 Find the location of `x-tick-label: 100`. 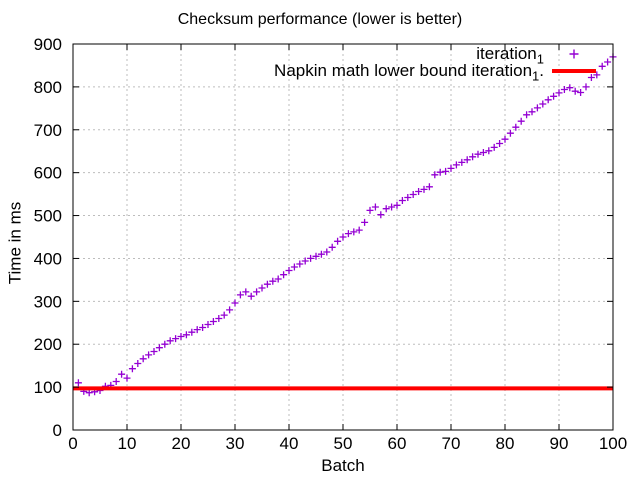

x-tick-label: 100 is located at coordinates (613, 443).